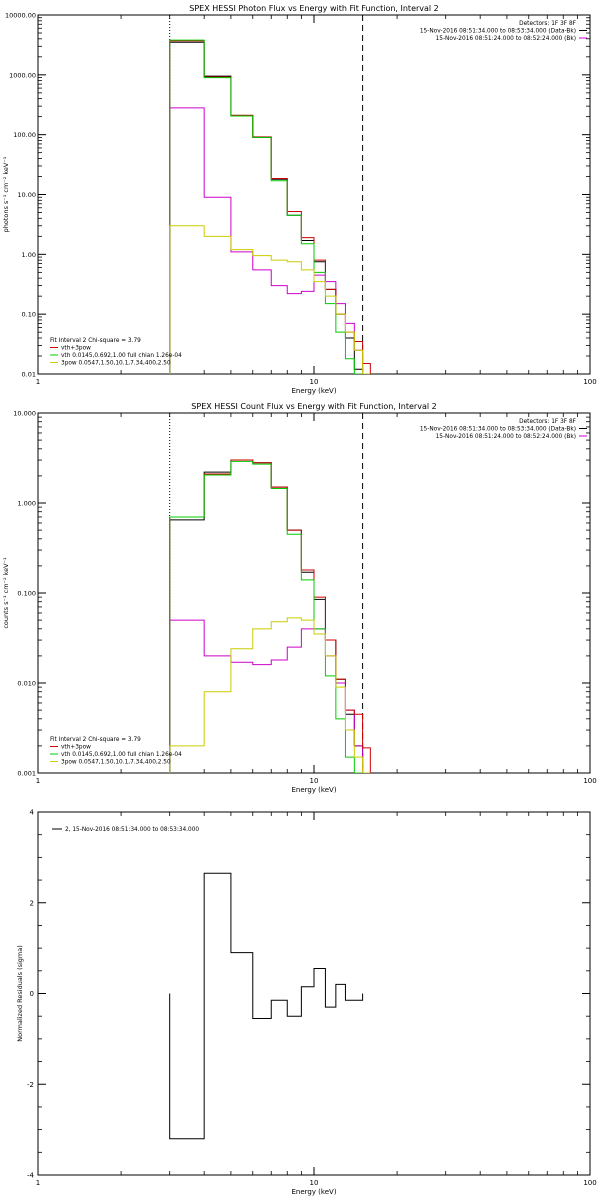  I want to click on y-tick-label: 100.00, so click(24, 135).